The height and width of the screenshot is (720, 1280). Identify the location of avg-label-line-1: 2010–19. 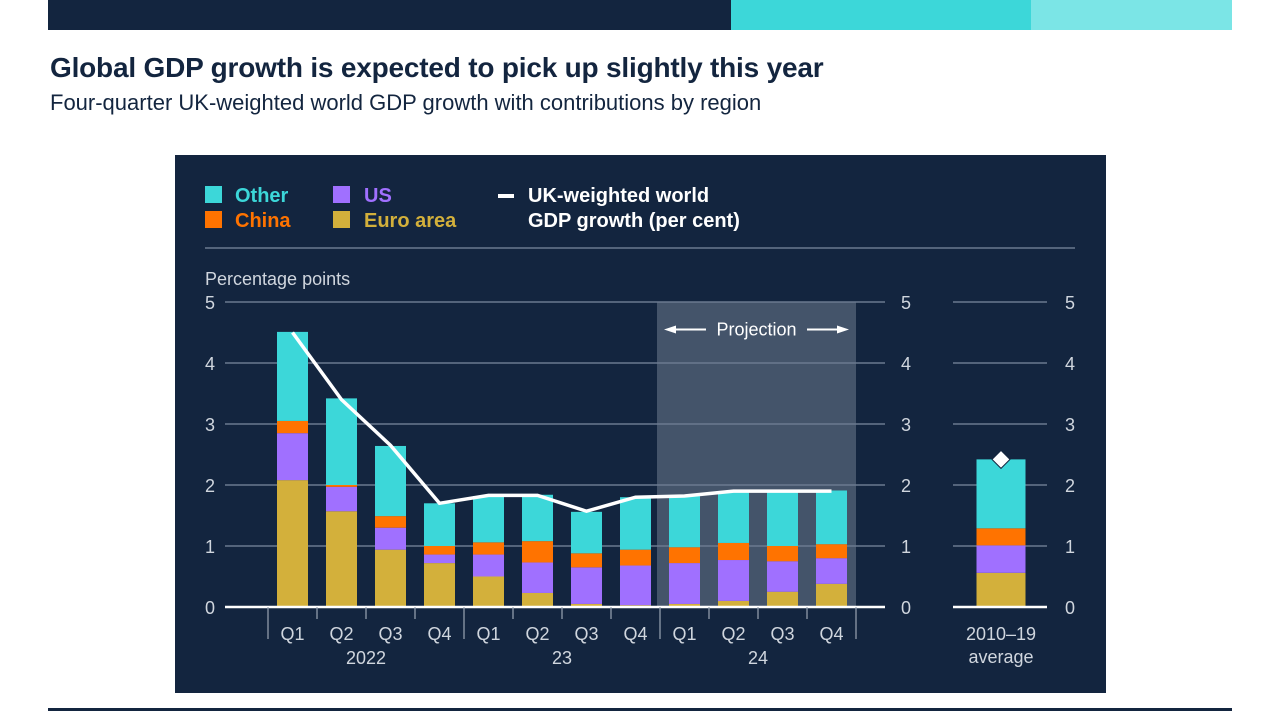
(1001, 634).